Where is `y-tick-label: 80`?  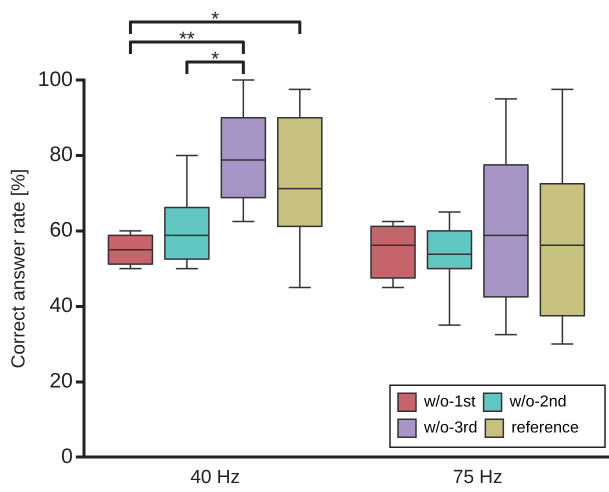 y-tick-label: 80 is located at coordinates (61, 154).